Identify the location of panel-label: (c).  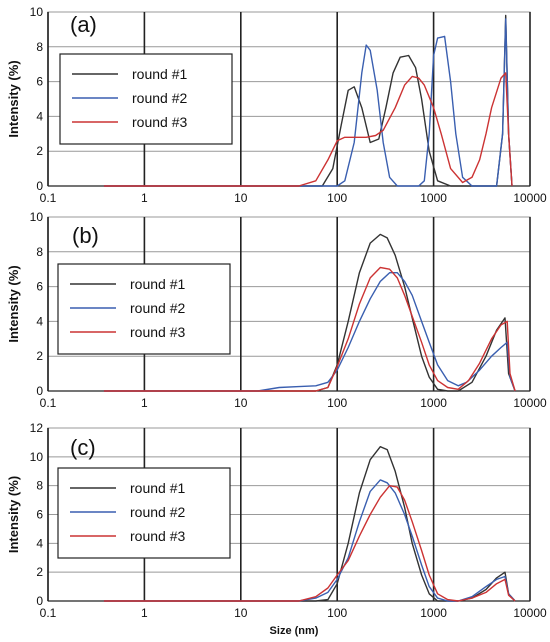
(83, 447).